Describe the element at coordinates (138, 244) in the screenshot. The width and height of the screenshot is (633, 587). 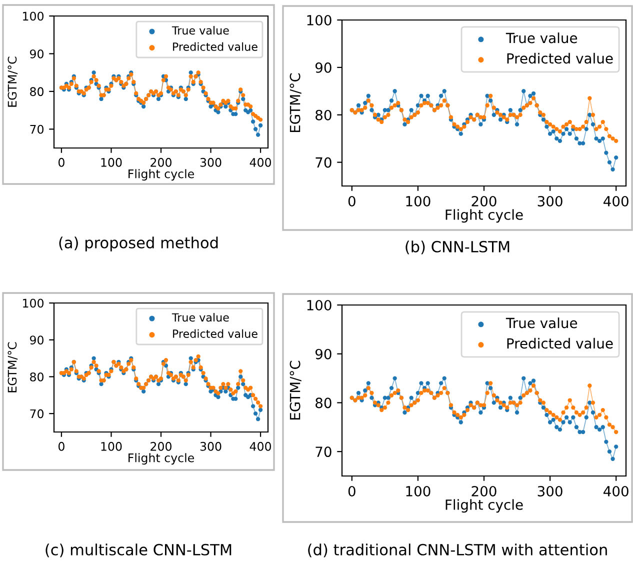
I see `text: (a) proposed method` at that location.